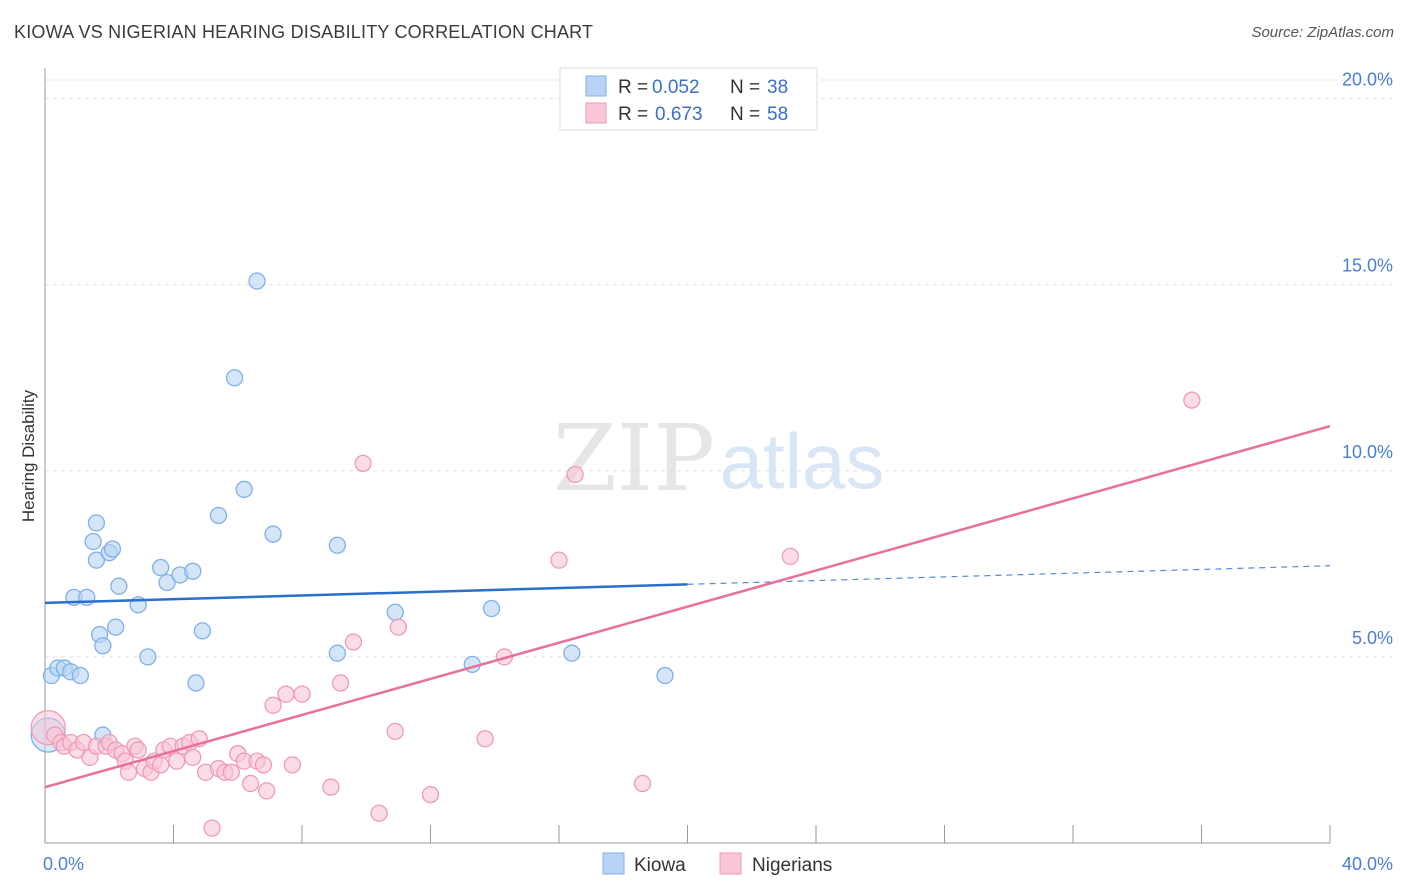  Describe the element at coordinates (366, 594) in the screenshot. I see `kiowa-trend-line` at that location.